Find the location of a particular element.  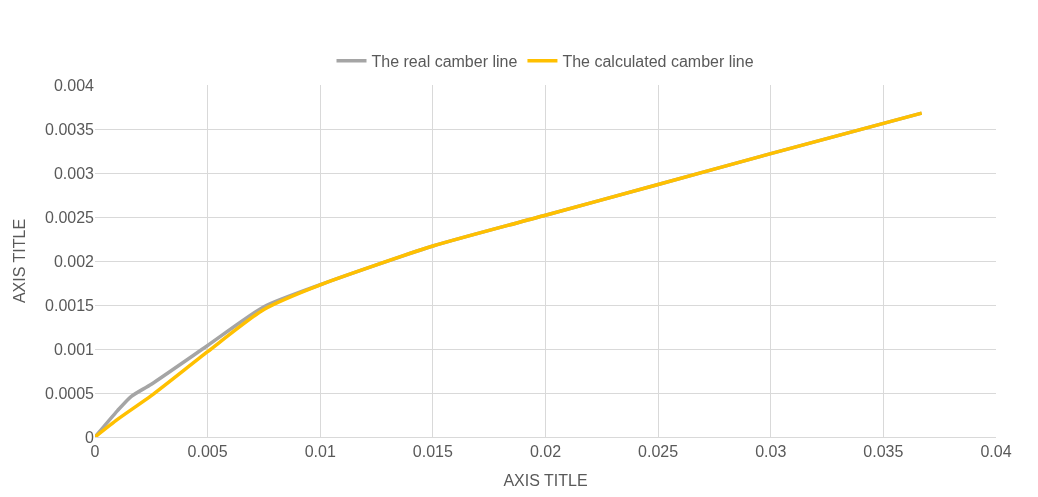

y-axis-title: AXIS TITLE is located at coordinates (19, 261).